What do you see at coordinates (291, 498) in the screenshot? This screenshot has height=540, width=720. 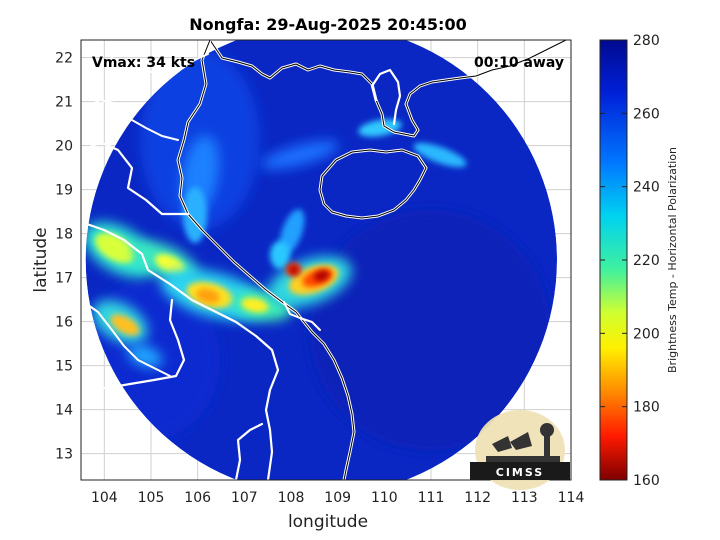 I see `x-tick-label: 108` at bounding box center [291, 498].